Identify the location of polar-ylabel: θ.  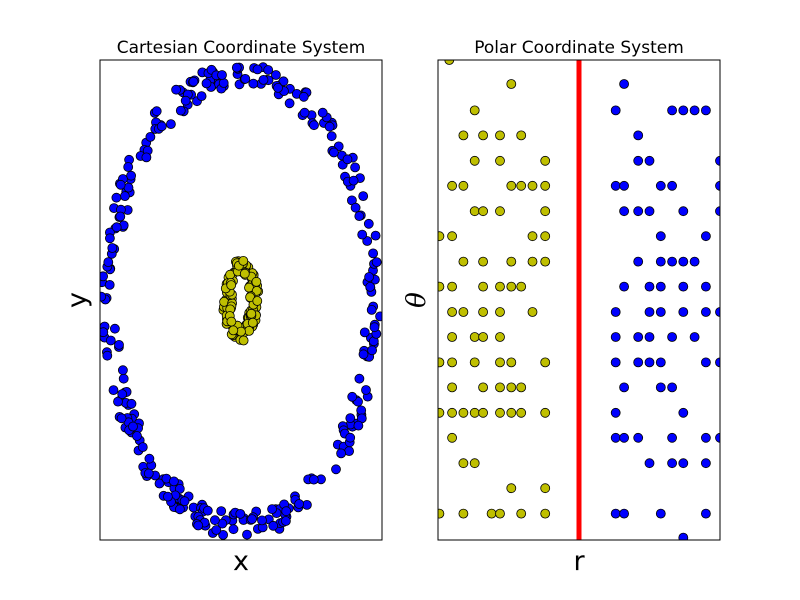
(417, 300).